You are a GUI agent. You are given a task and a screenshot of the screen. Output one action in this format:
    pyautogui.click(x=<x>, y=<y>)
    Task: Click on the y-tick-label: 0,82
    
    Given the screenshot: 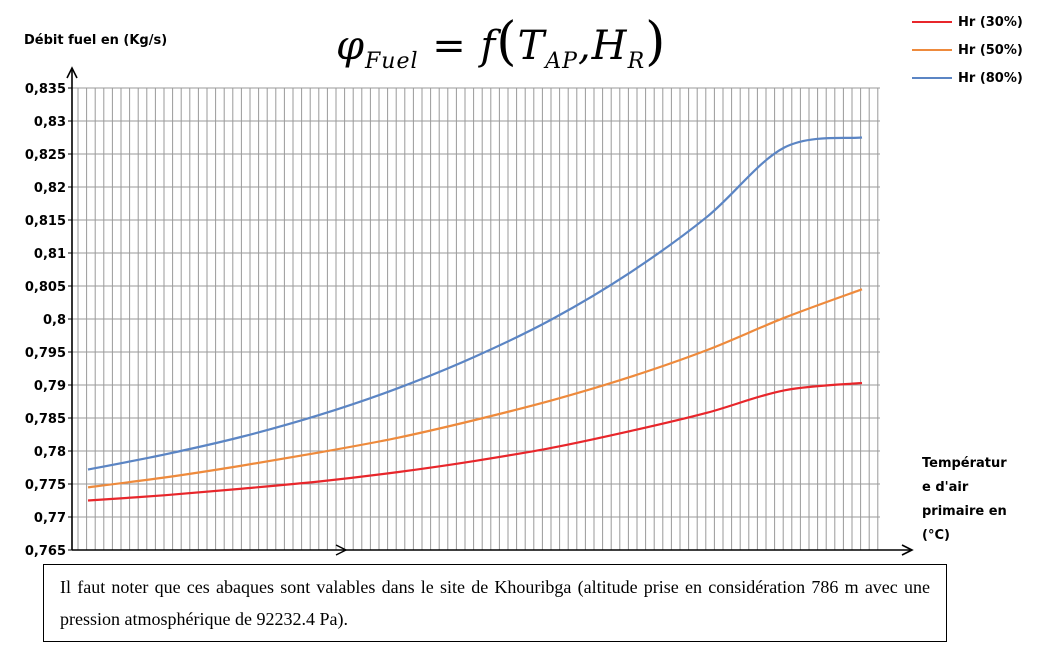 What is the action you would take?
    pyautogui.click(x=50, y=188)
    